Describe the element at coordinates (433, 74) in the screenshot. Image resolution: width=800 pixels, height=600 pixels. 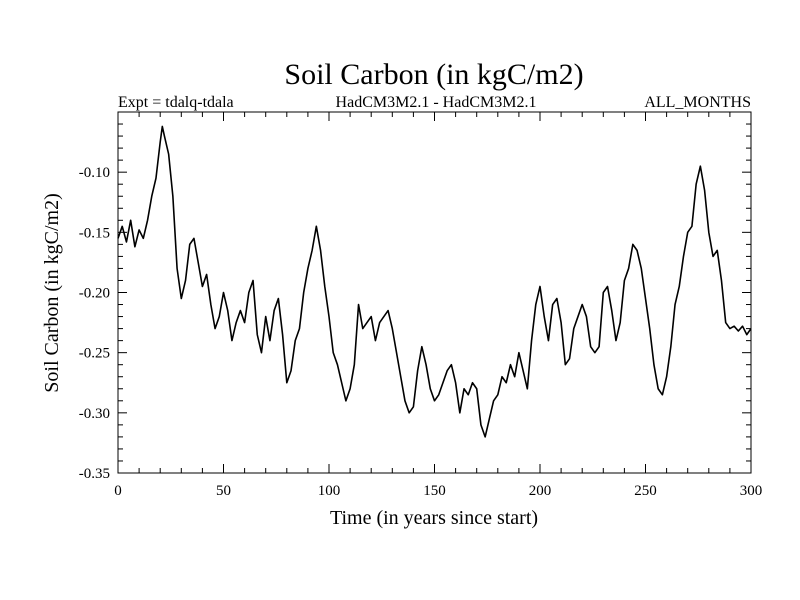
I see `chart-title: Soil Carbon (in kgC/m2)` at that location.